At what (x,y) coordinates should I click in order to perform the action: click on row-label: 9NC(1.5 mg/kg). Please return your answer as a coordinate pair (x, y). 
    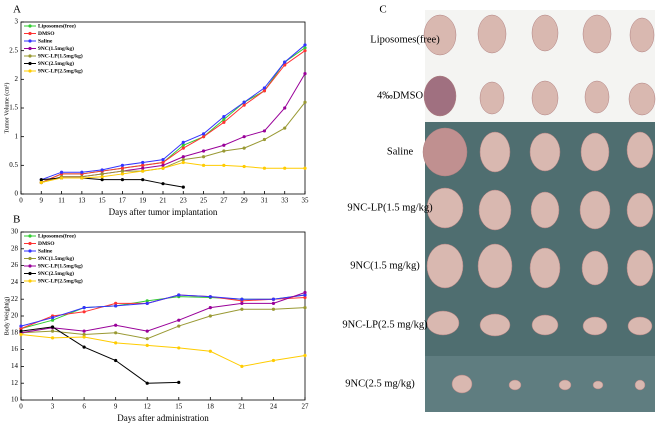
    Looking at the image, I should click on (385, 265).